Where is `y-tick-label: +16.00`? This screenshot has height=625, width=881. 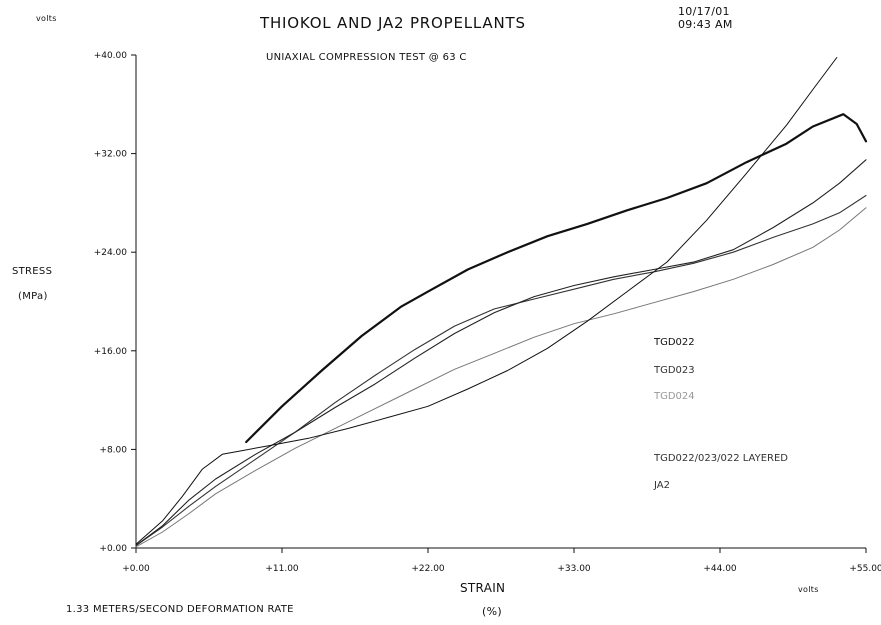 y-tick-label: +16.00 is located at coordinates (111, 352).